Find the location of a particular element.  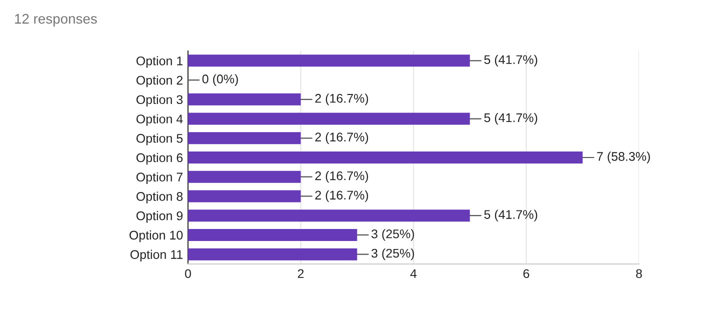

y-tick-label: Option 2 is located at coordinates (159, 82).